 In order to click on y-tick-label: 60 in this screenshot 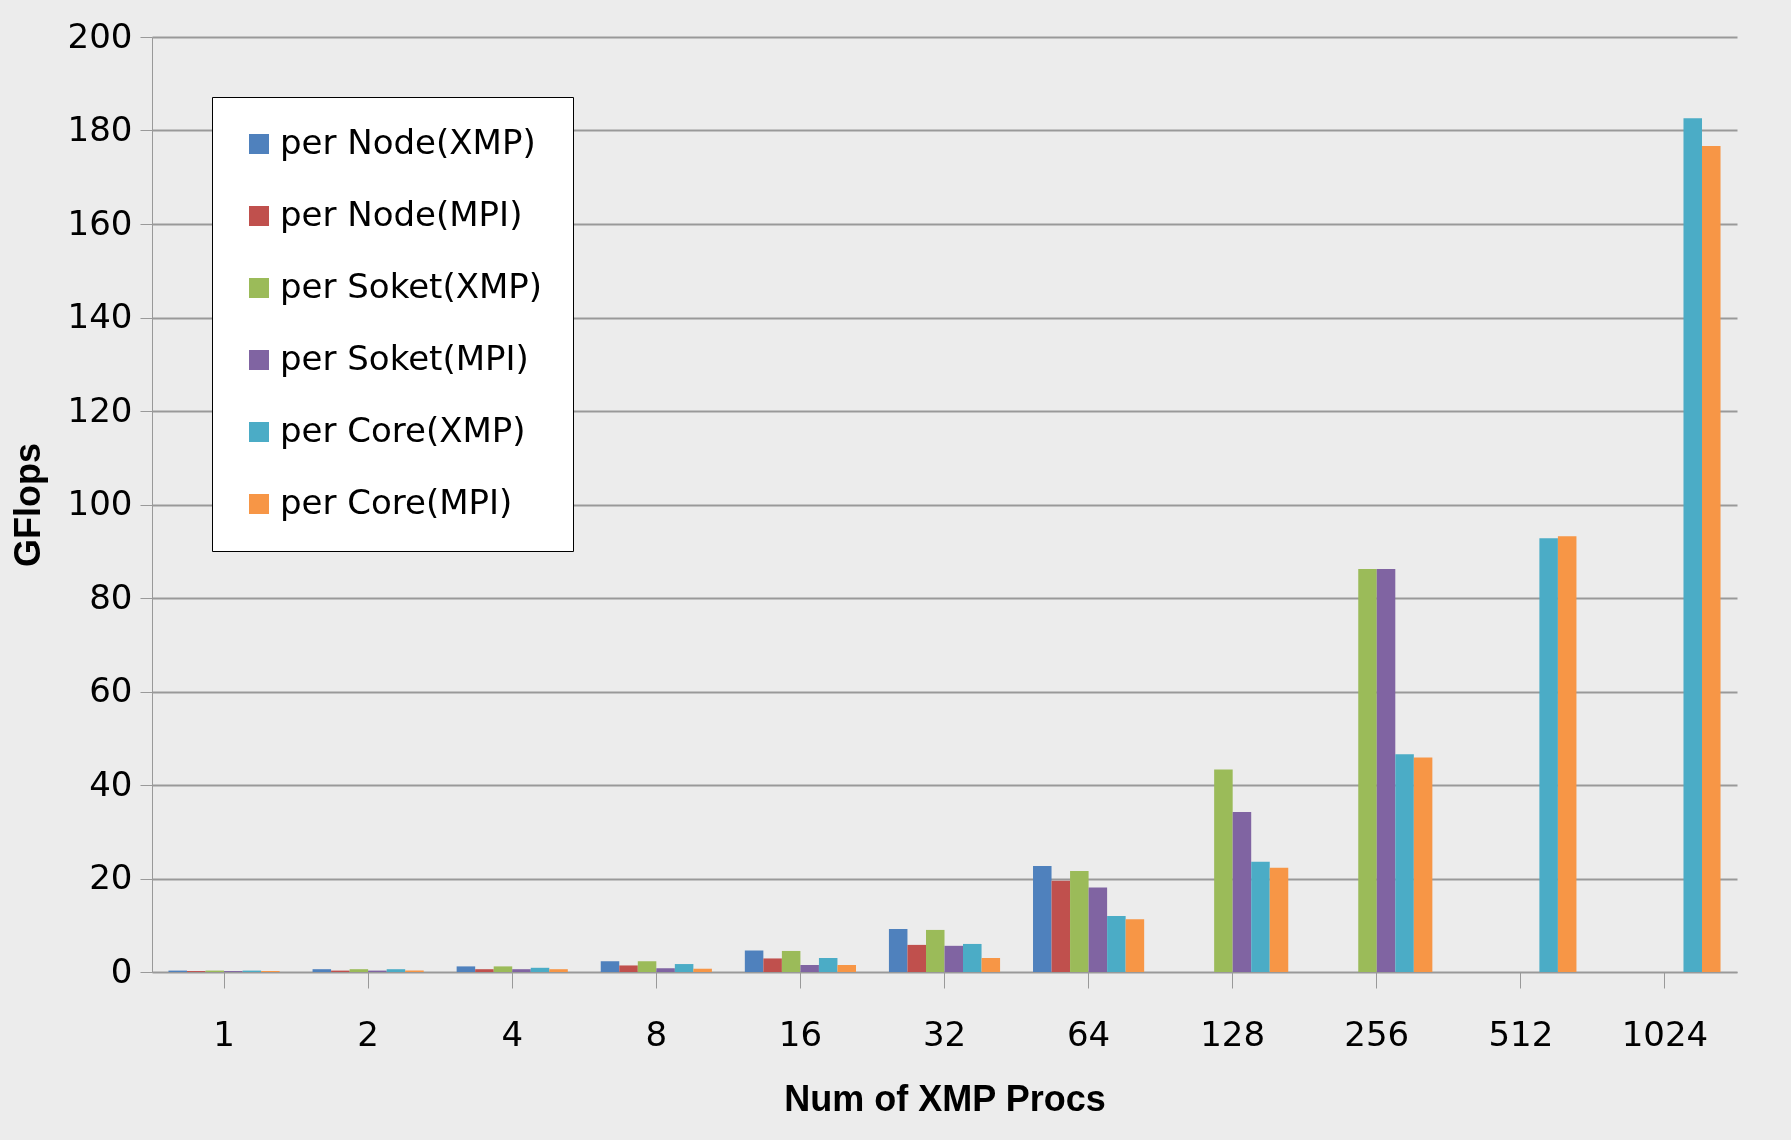, I will do `click(111, 690)`.